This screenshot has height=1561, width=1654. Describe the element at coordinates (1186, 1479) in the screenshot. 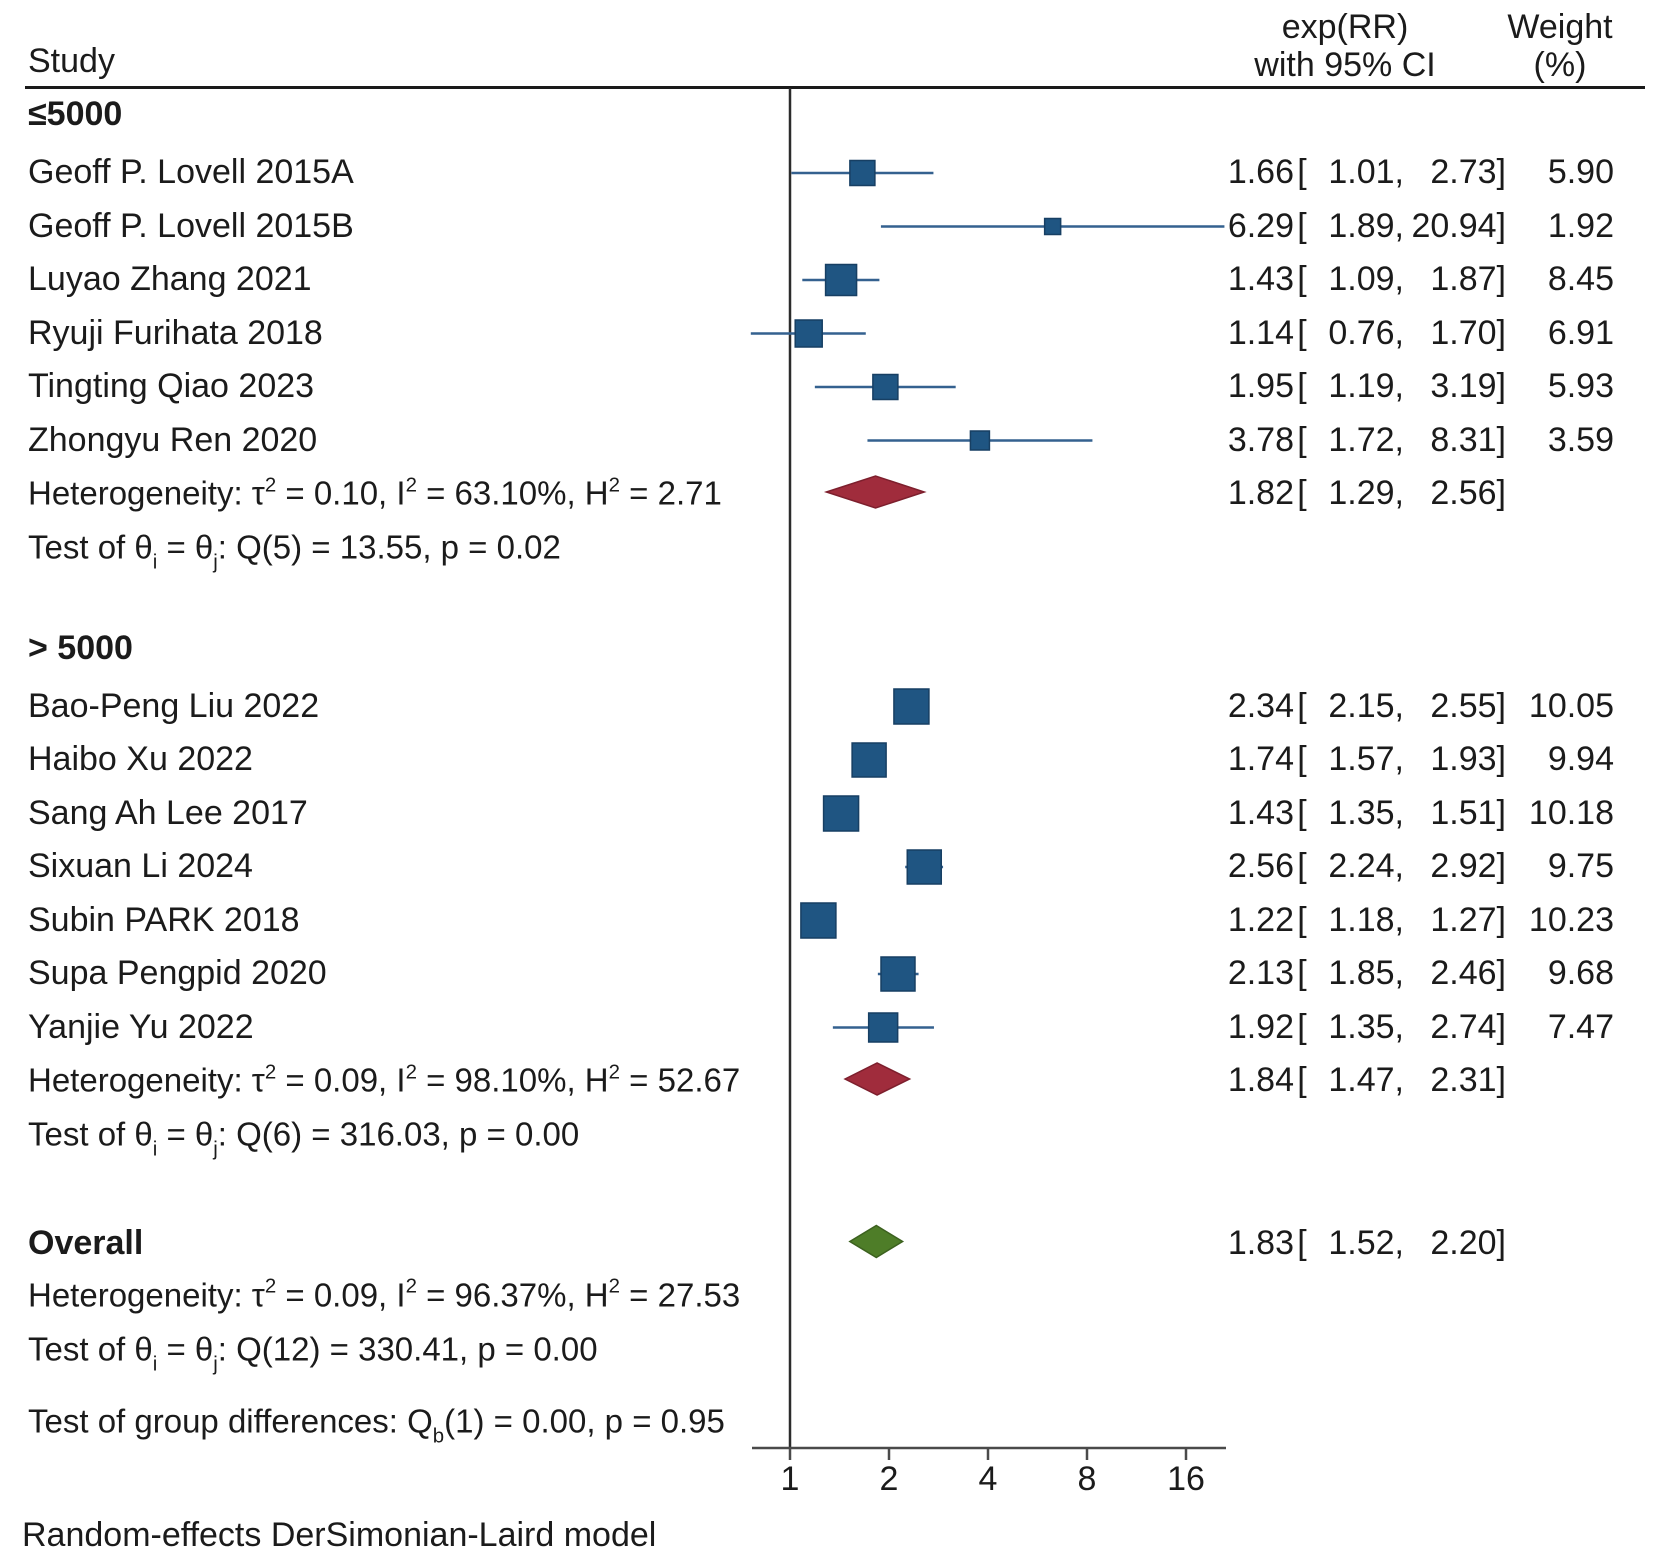

I see `axis-tick-label: 16` at that location.